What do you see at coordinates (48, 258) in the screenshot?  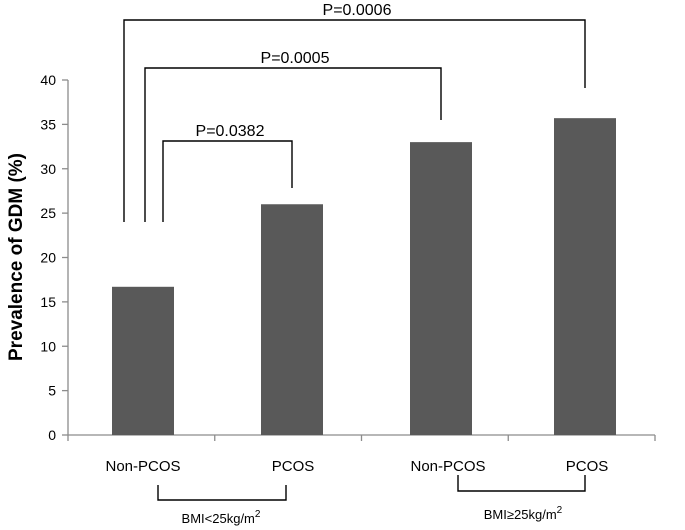 I see `y-tick-label: 20` at bounding box center [48, 258].